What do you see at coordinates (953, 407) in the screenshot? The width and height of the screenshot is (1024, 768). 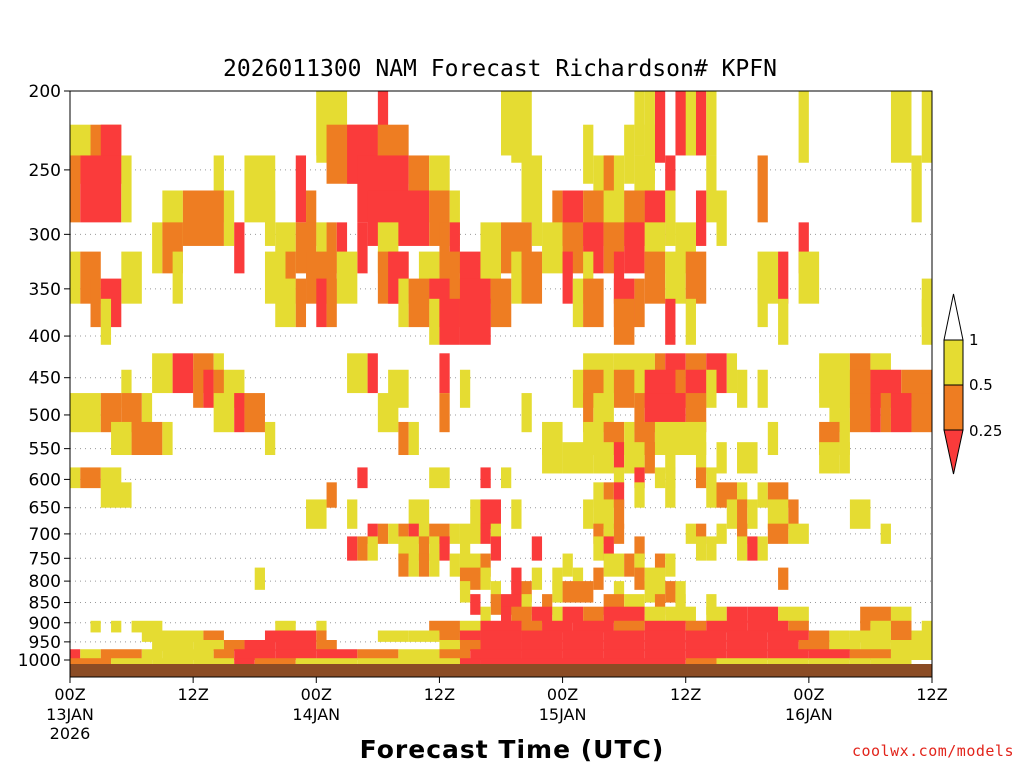 I see `colorbar-band-0.25-0.5` at bounding box center [953, 407].